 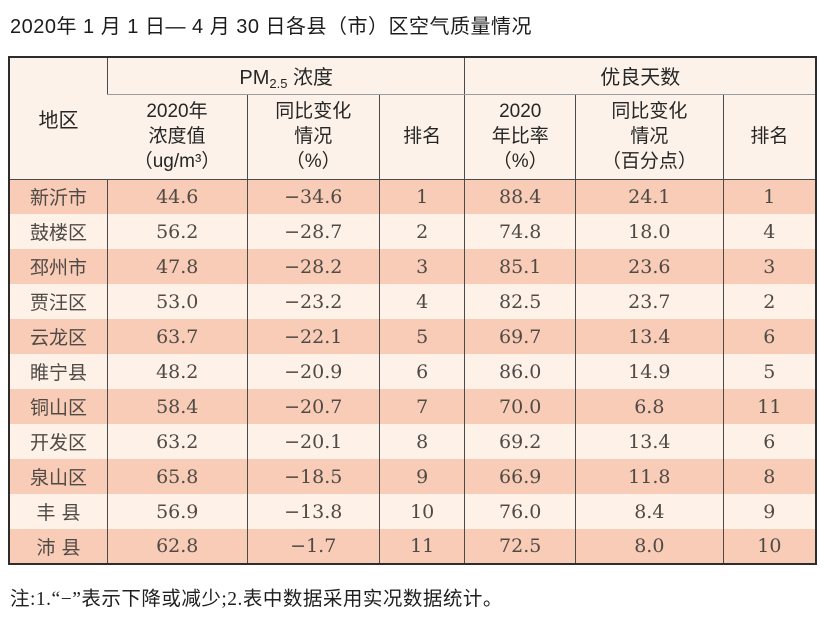 What do you see at coordinates (256, 599) in the screenshot?
I see `footnote: 注:1.“−”表示下降或减少;2.表中数据采用实况数据统计。` at bounding box center [256, 599].